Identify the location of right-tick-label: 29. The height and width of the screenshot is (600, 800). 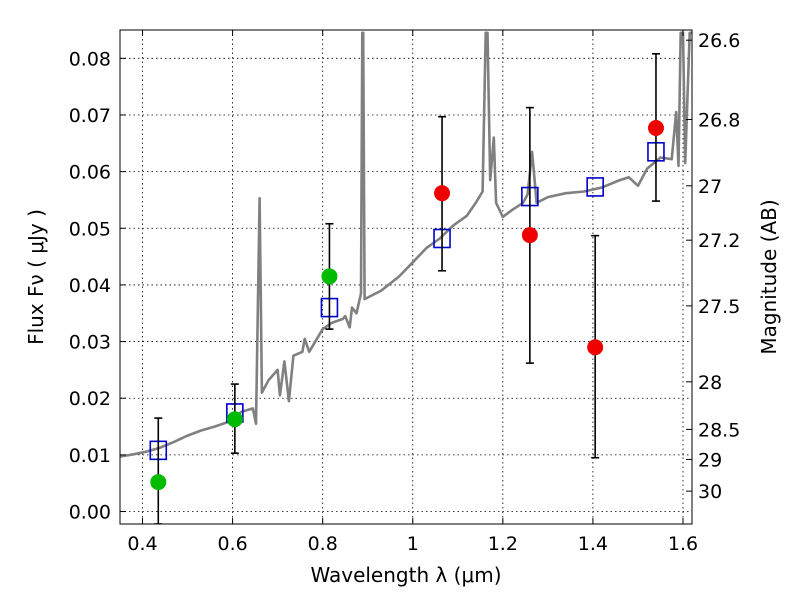
(710, 460).